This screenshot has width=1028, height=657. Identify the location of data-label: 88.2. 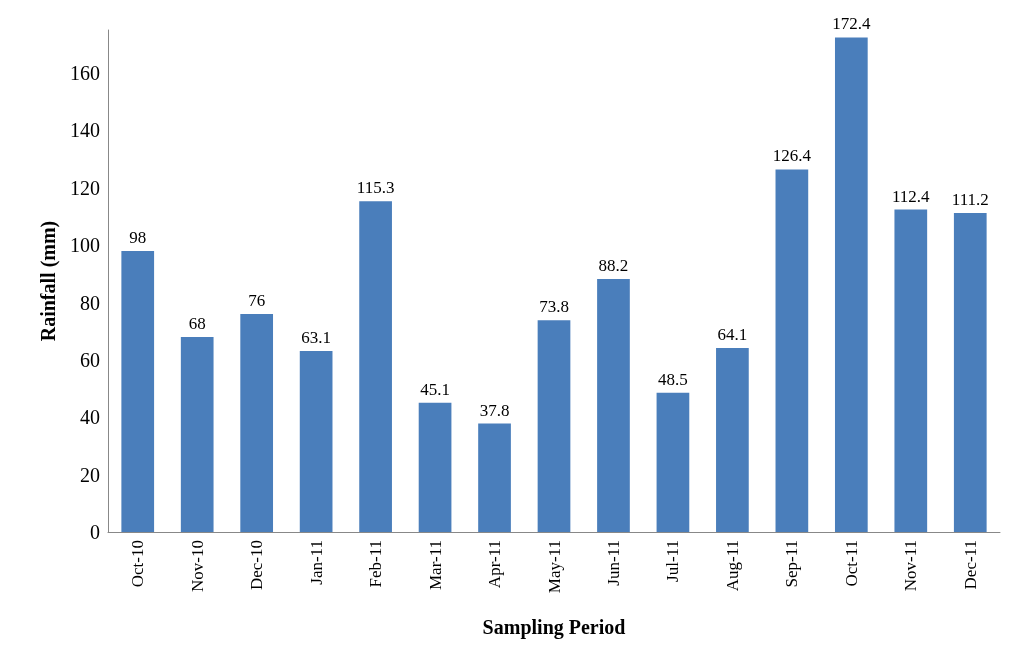
(613, 265).